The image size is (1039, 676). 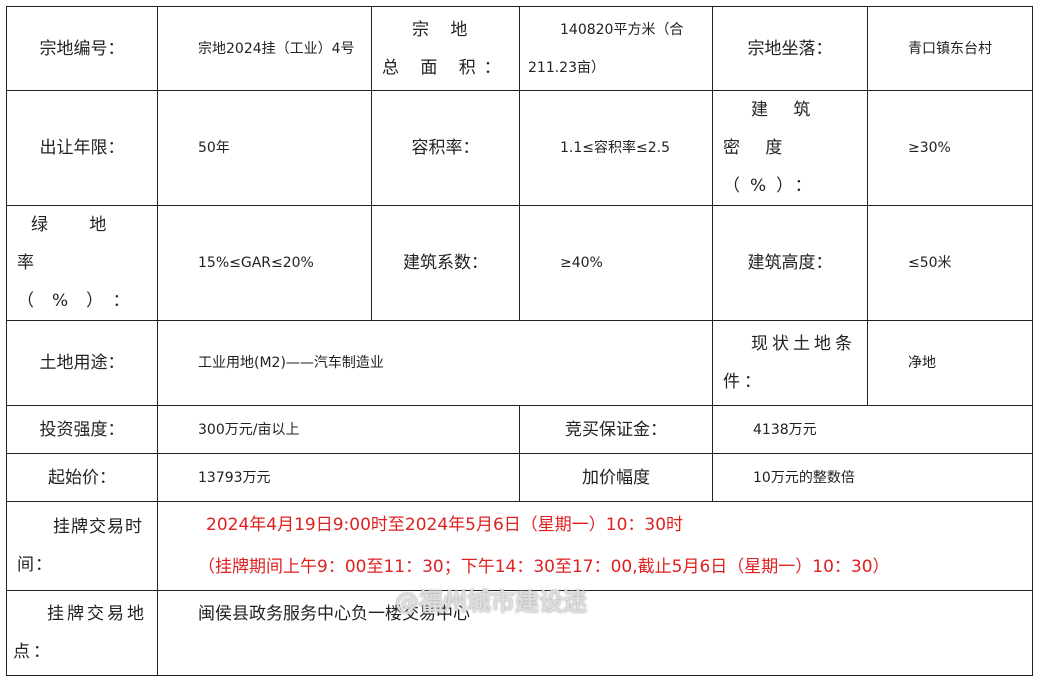 What do you see at coordinates (264, 148) in the screenshot?
I see `term-value: 50年` at bounding box center [264, 148].